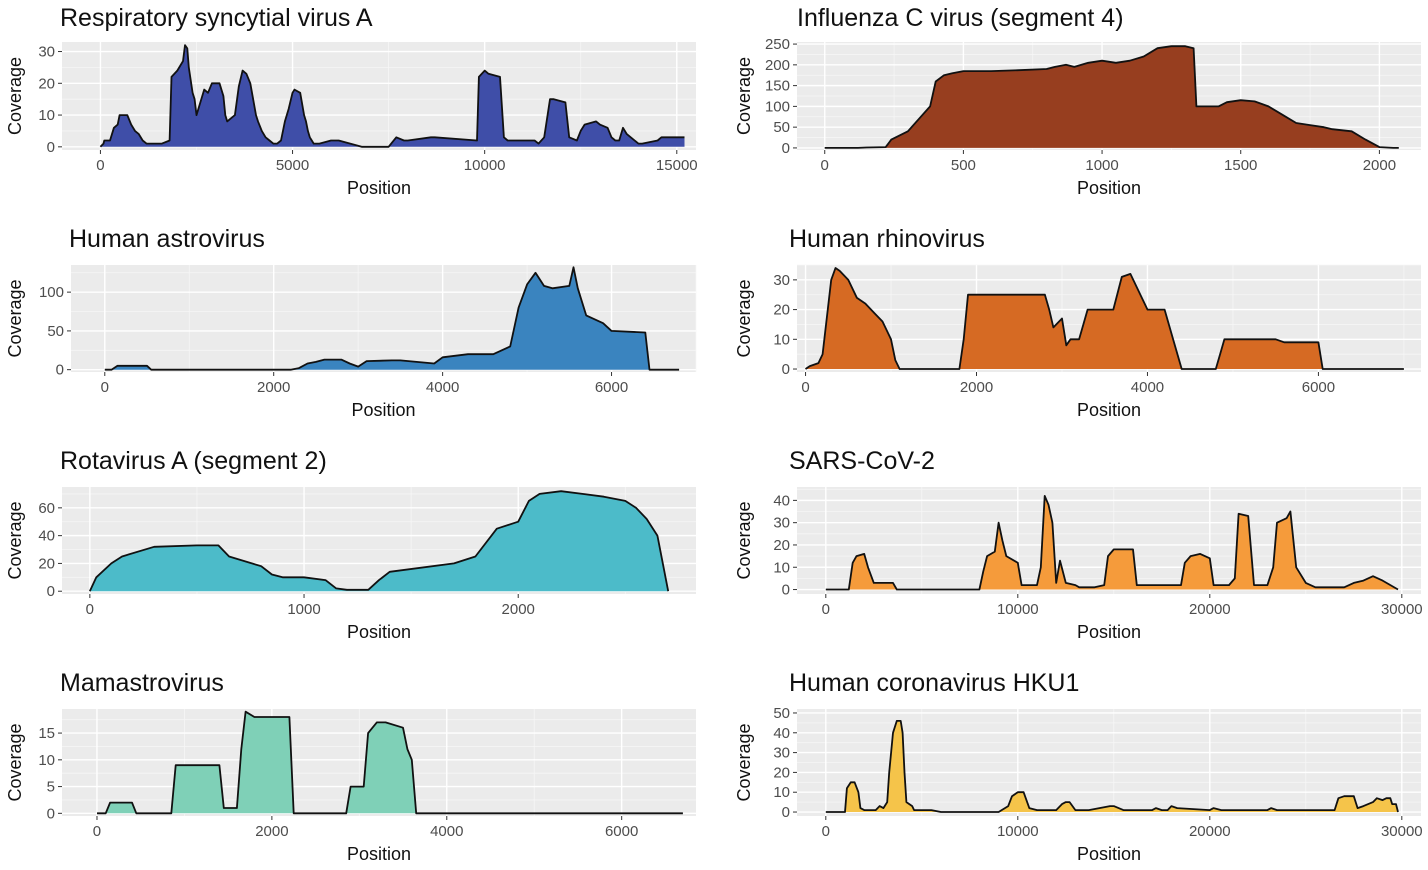  What do you see at coordinates (862, 461) in the screenshot?
I see `panel-title: SARS-CoV-2` at bounding box center [862, 461].